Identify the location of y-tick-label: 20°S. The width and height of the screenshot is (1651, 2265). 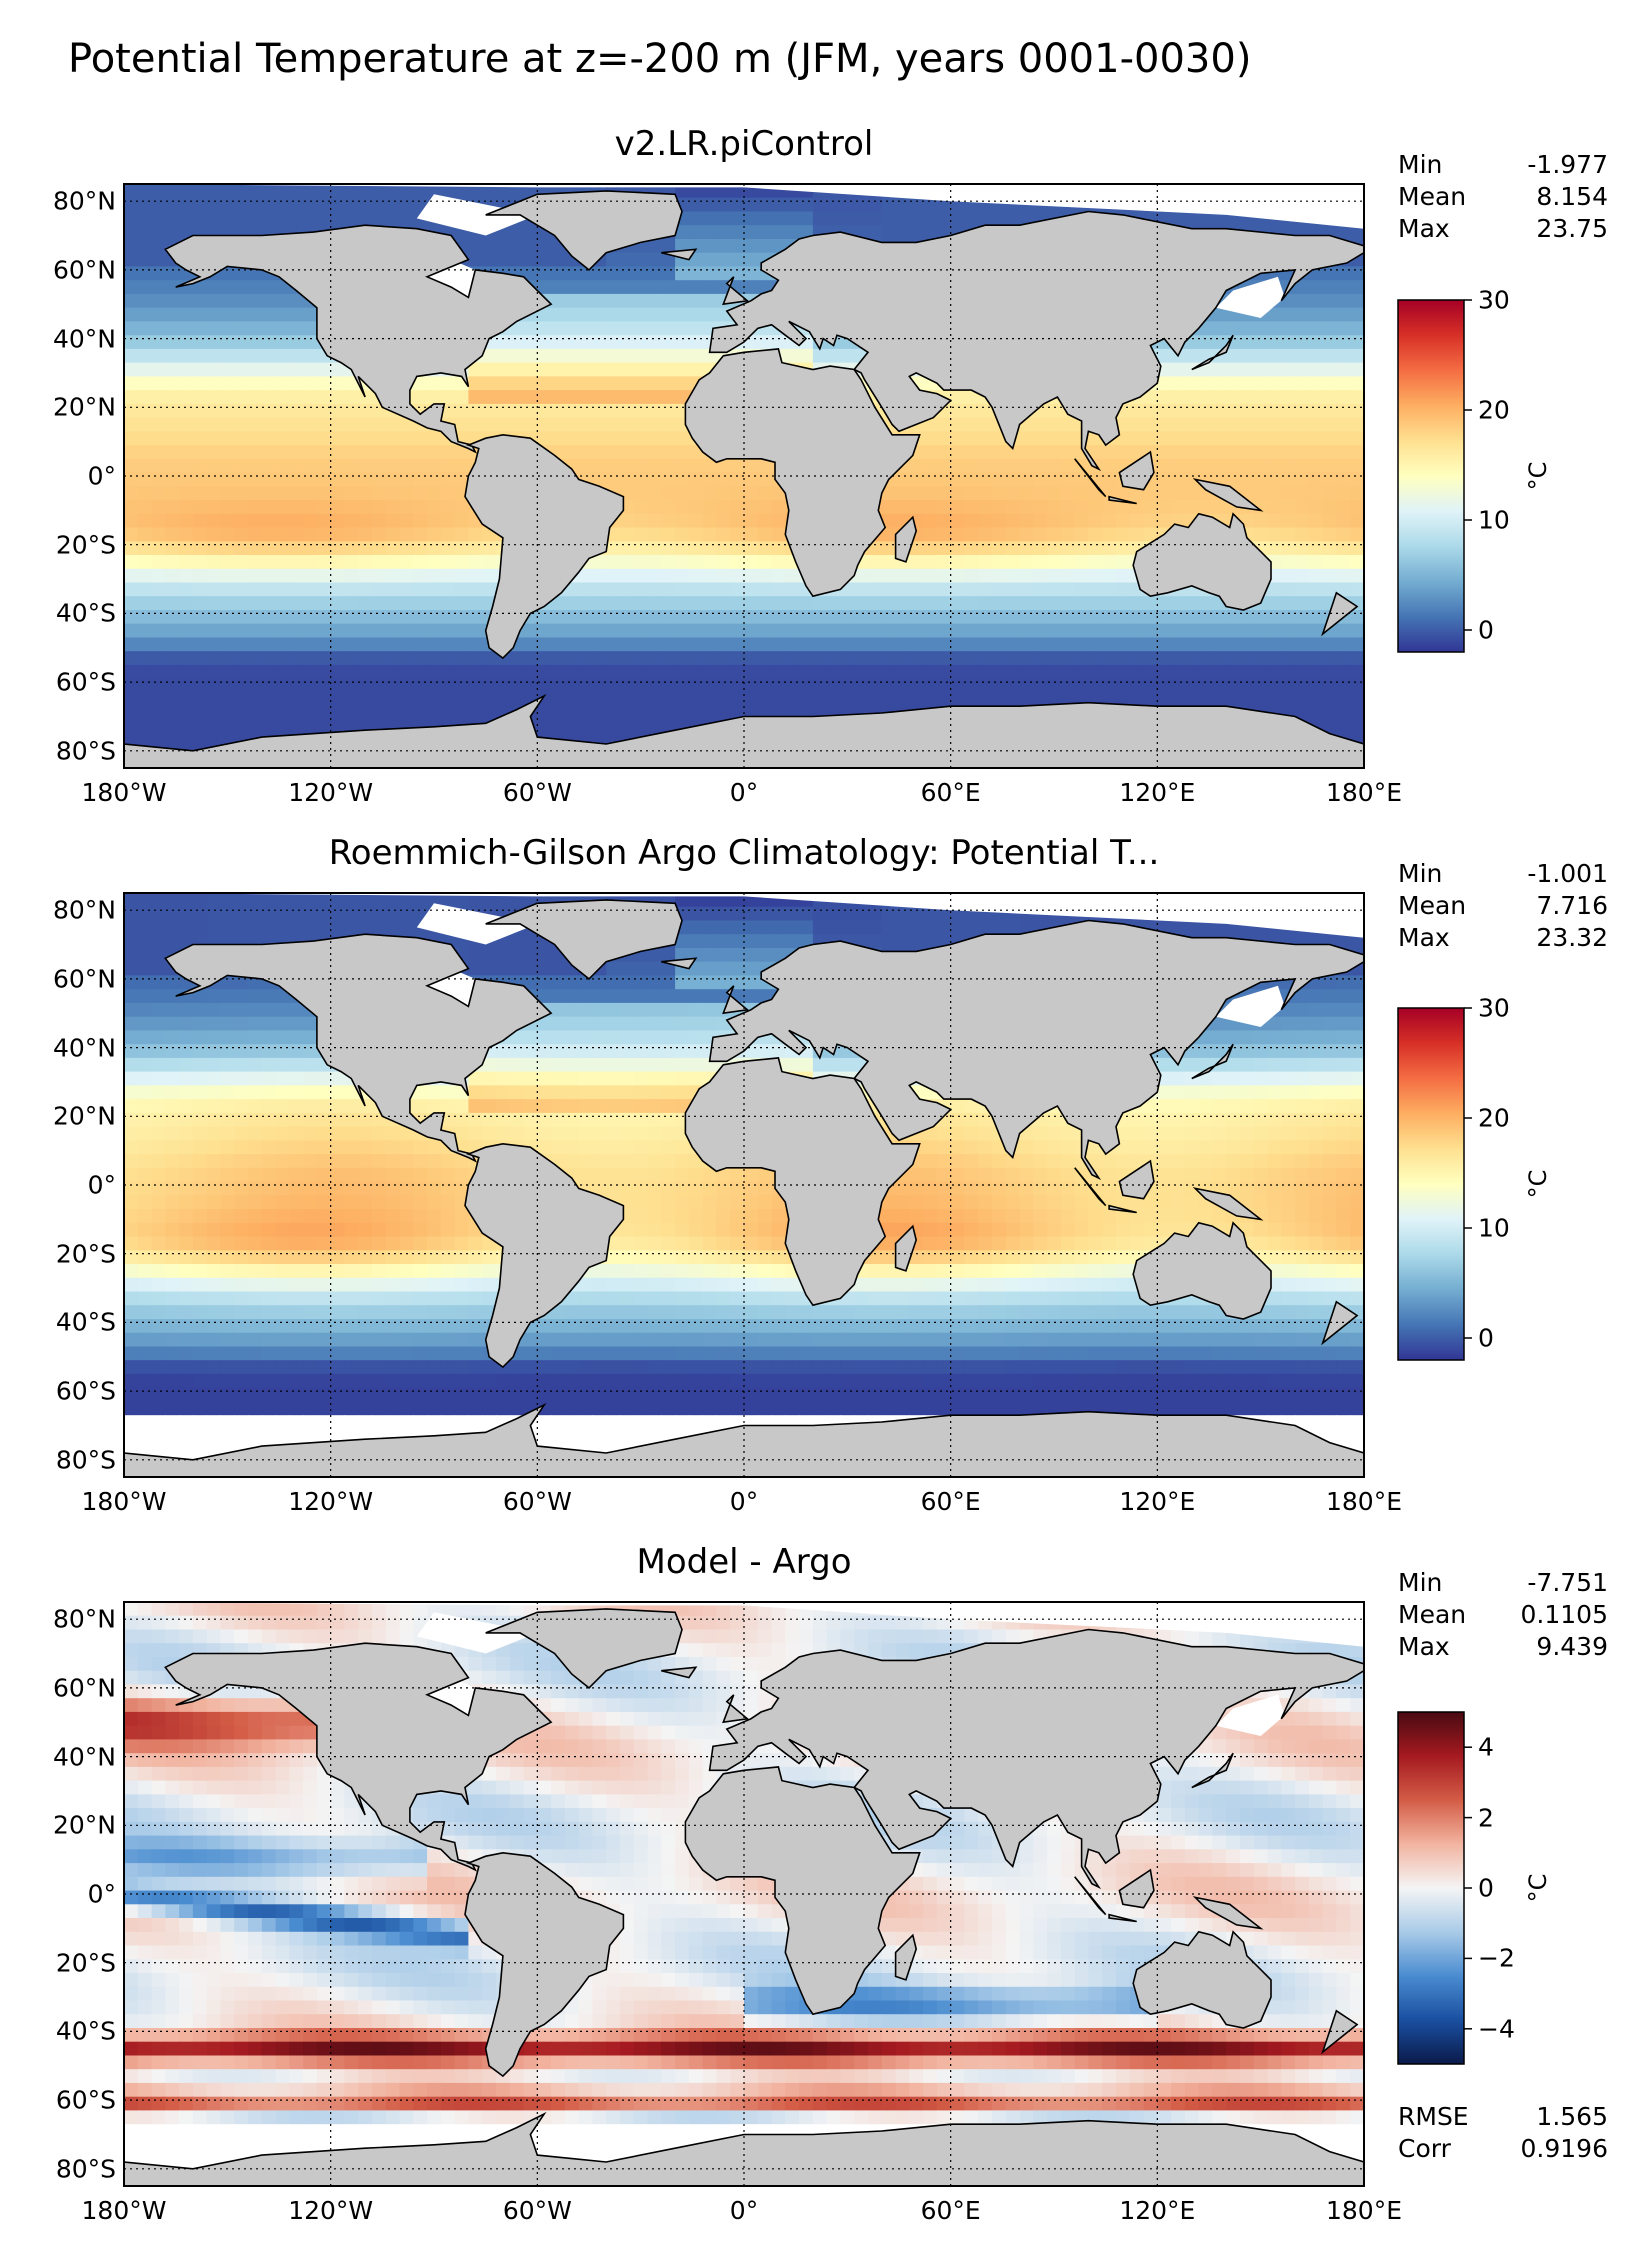
(85, 1963).